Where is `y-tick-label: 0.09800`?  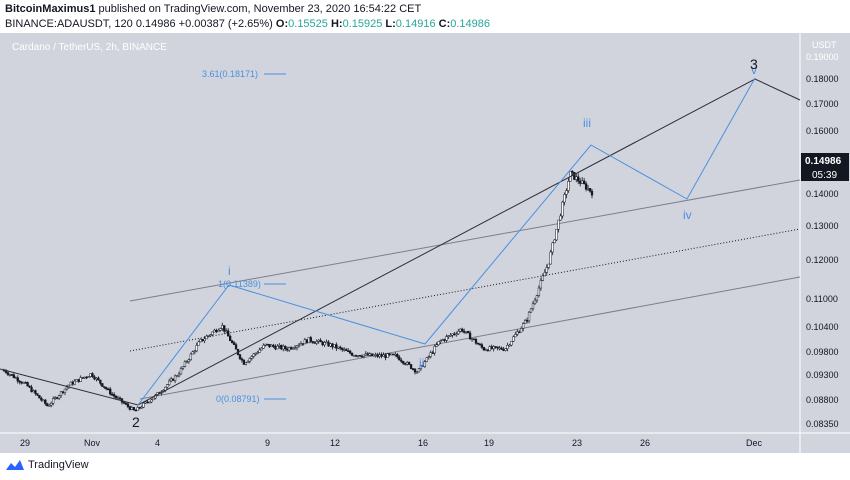
y-tick-label: 0.09800 is located at coordinates (822, 352).